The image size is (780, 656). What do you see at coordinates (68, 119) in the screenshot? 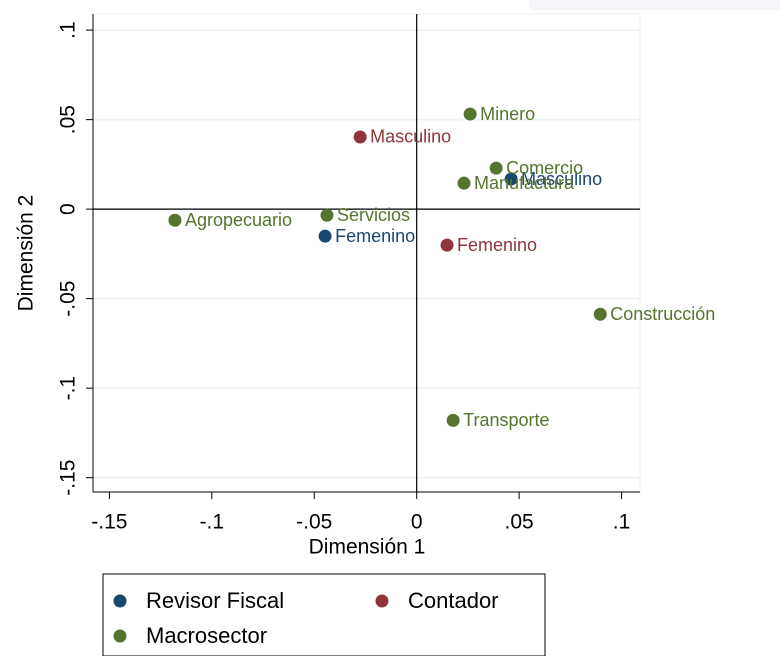
I see `y-tick-label: .05` at bounding box center [68, 119].